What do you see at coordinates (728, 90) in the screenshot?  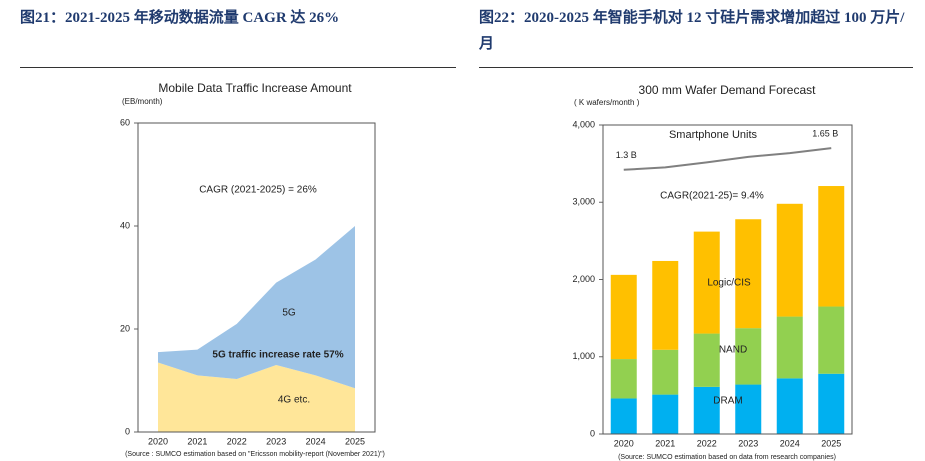 I see `chart-title: 300 mm Wafer Demand Forecast` at bounding box center [728, 90].